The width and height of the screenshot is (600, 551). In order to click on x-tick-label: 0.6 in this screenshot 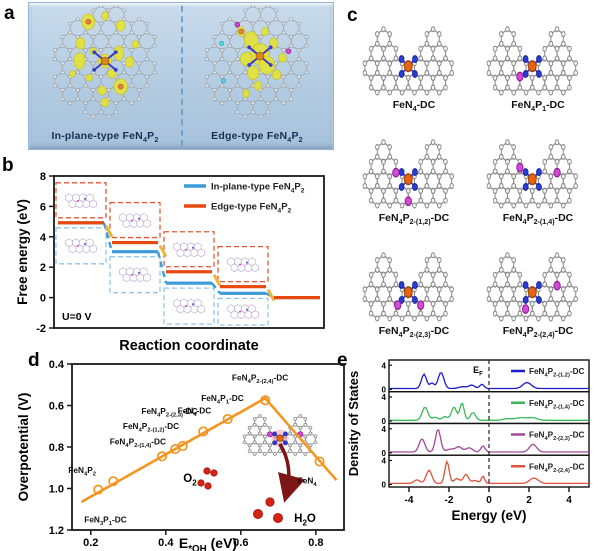, I will do `click(240, 543)`.